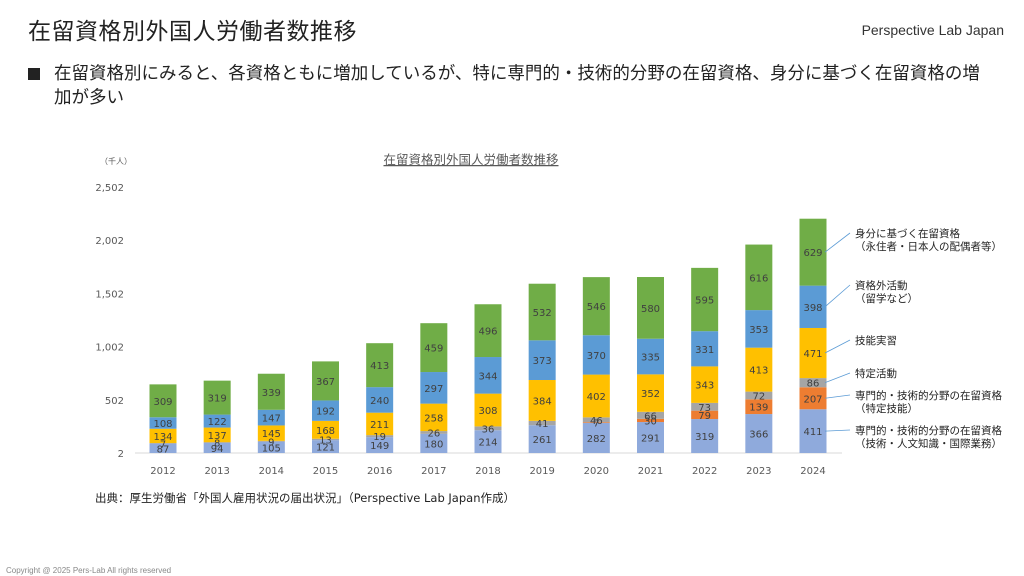 This screenshot has height=576, width=1024. I want to click on data-label: 353, so click(758, 330).